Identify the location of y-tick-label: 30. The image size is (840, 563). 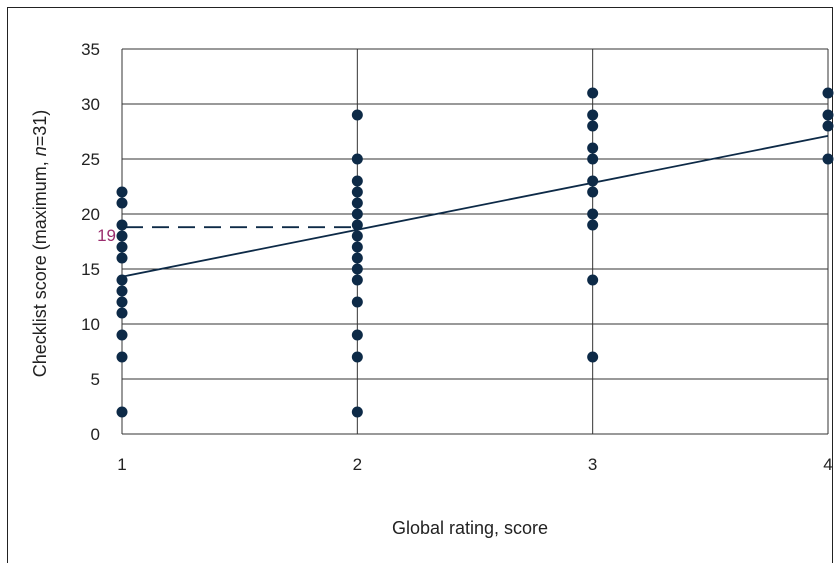
(90, 104).